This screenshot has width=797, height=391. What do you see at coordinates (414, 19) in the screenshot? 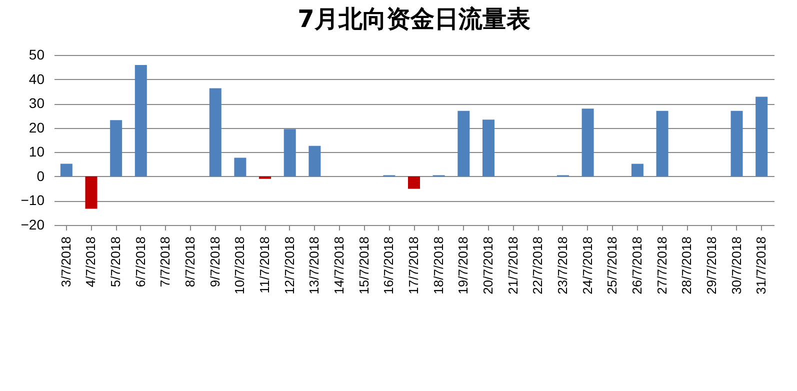
I see `chart-title: 7月北向资金日流量表` at bounding box center [414, 19].